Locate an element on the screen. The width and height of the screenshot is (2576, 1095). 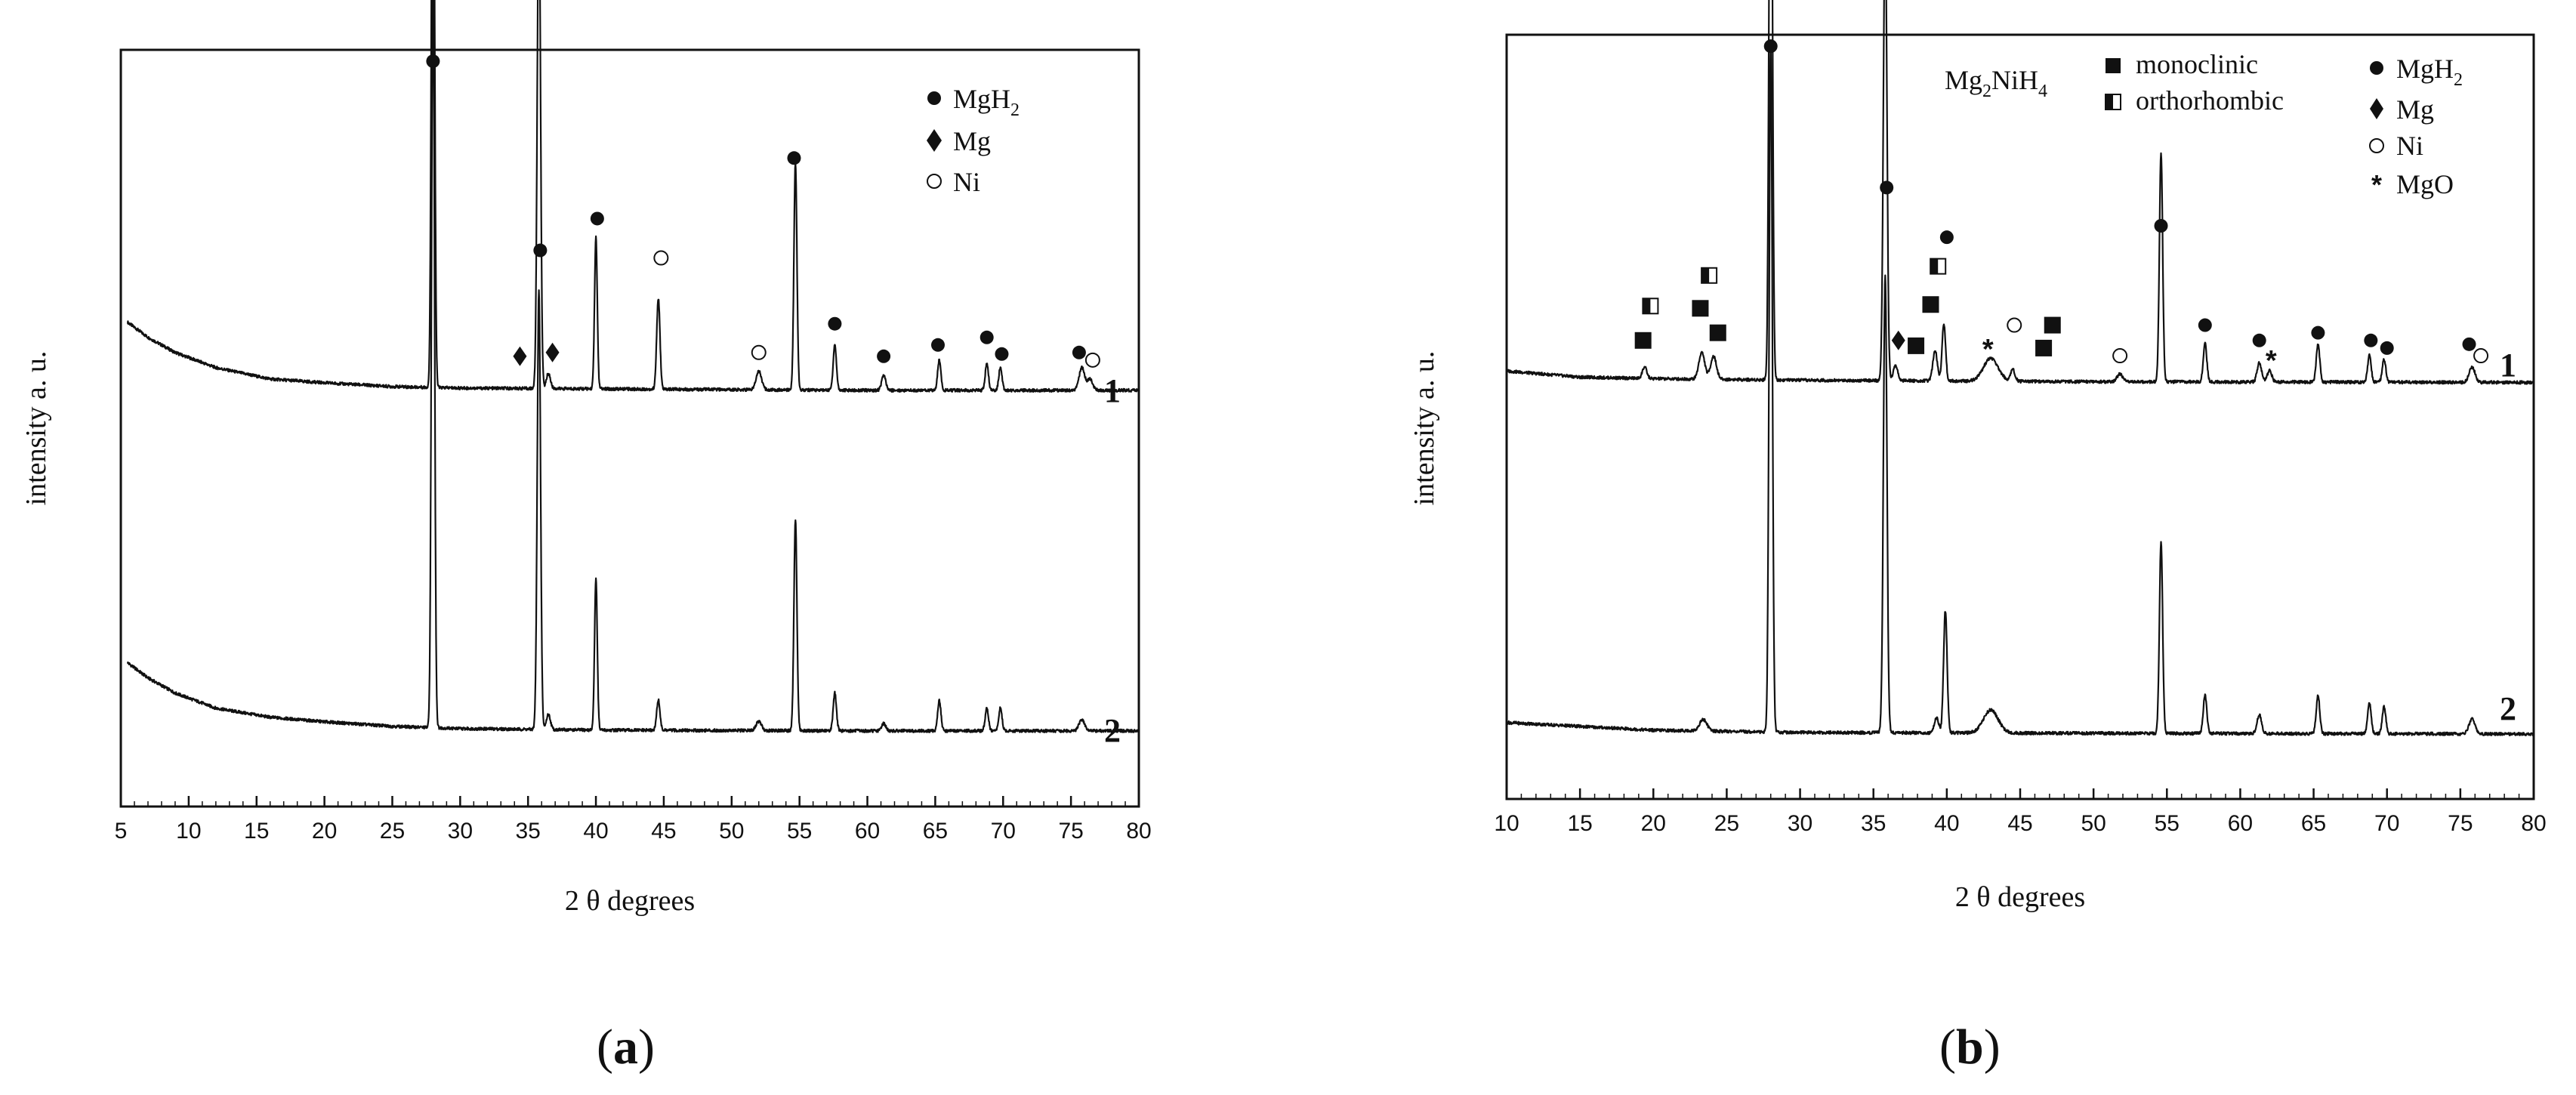
x-tick-label: 5 is located at coordinates (121, 831).